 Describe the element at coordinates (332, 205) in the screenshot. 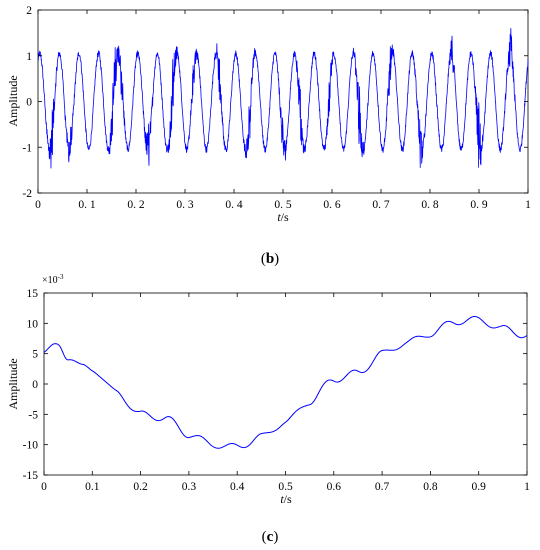

I see `panel-b-x-tick-label: 0. 6` at that location.